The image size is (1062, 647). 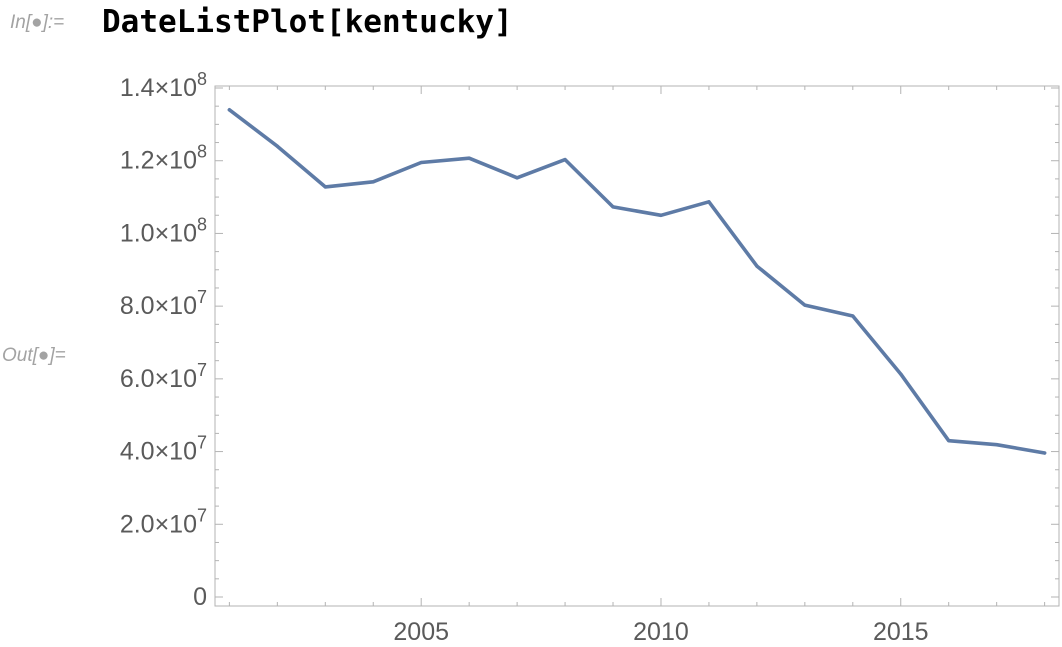 What do you see at coordinates (34, 355) in the screenshot?
I see `output-prompt: Out[●]=` at bounding box center [34, 355].